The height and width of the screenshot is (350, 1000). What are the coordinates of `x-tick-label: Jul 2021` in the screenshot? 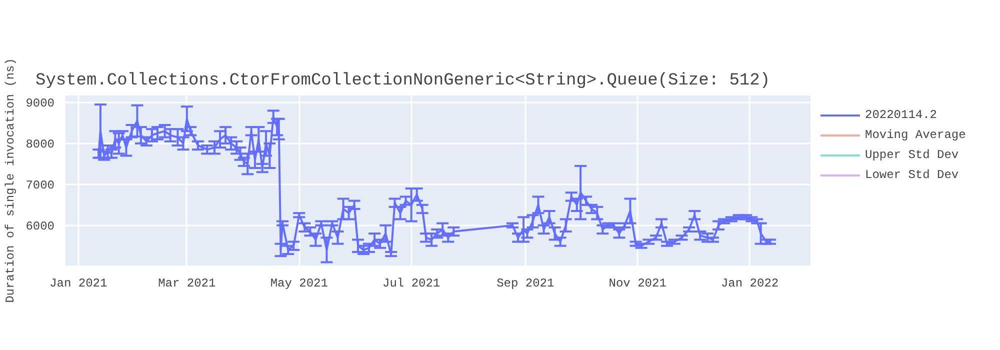 It's located at (411, 283).